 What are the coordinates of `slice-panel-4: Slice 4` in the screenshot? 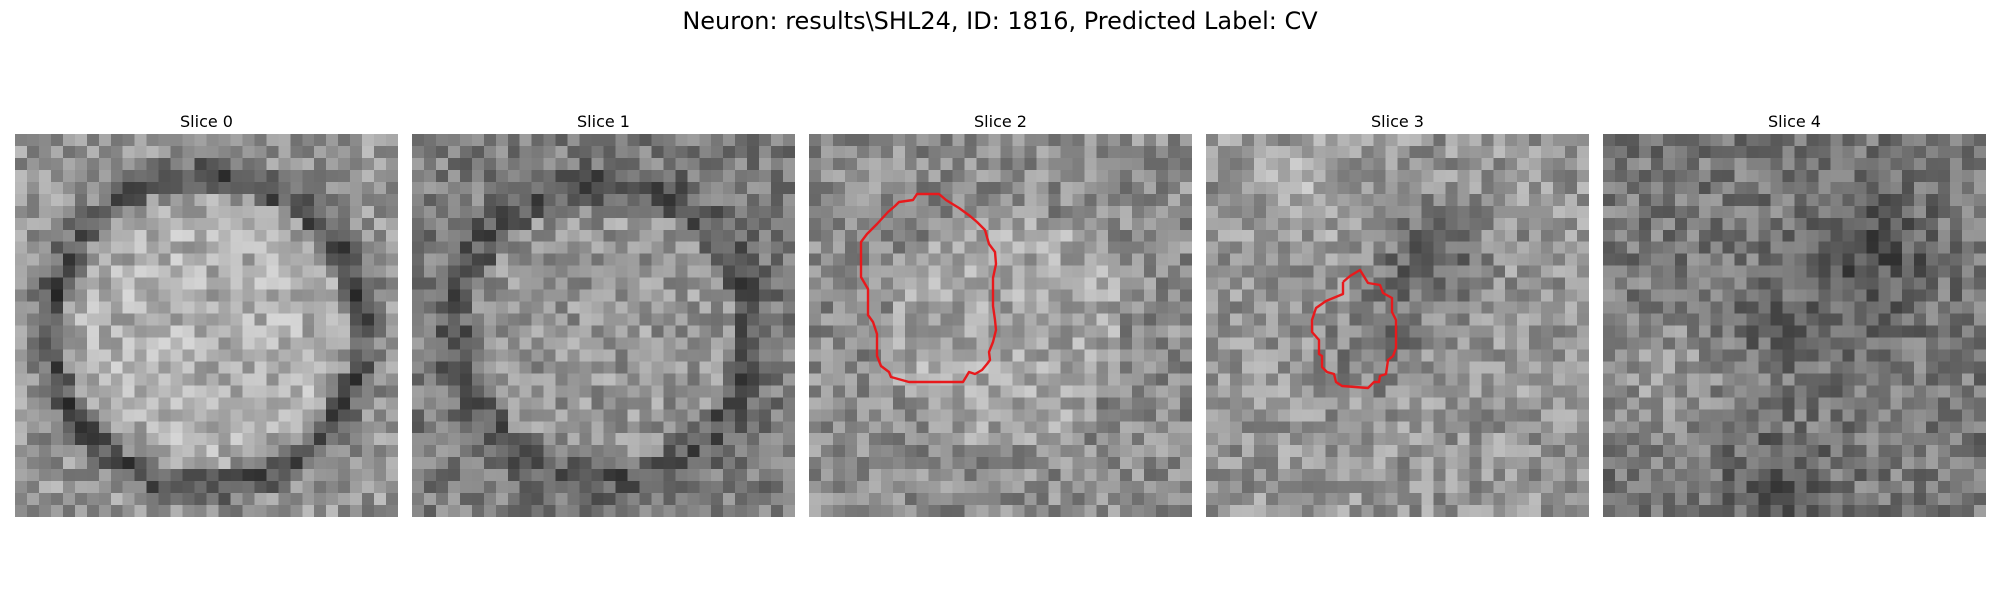 It's located at (1794, 313).